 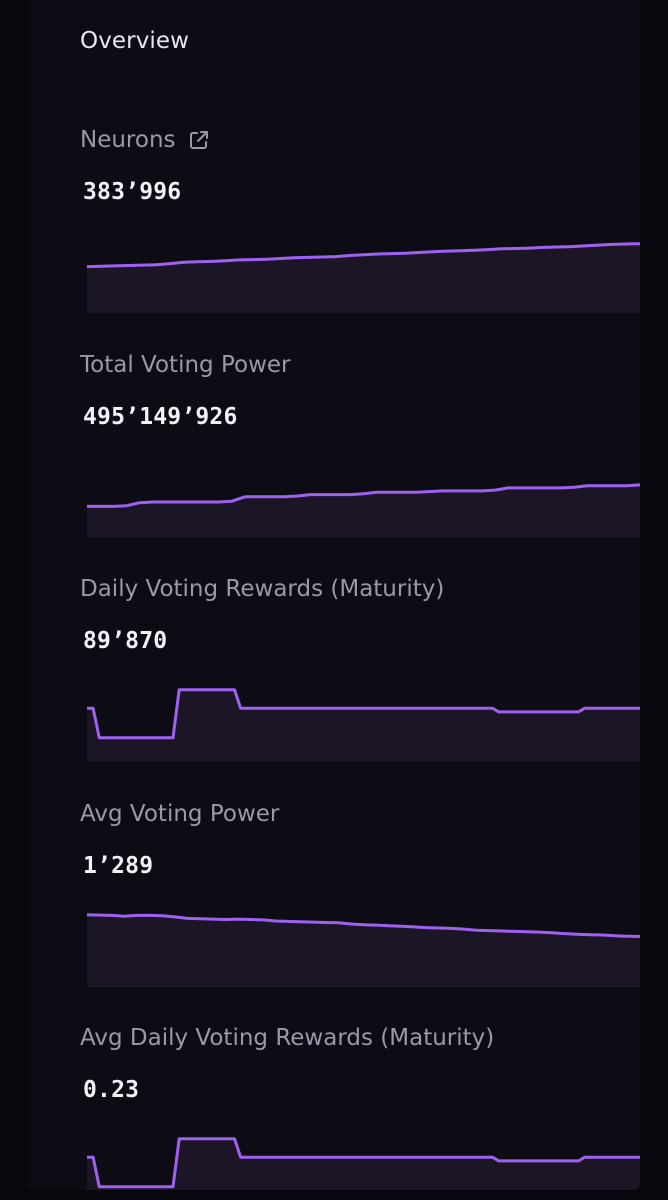 I want to click on metric-value: 383’996, so click(x=132, y=192).